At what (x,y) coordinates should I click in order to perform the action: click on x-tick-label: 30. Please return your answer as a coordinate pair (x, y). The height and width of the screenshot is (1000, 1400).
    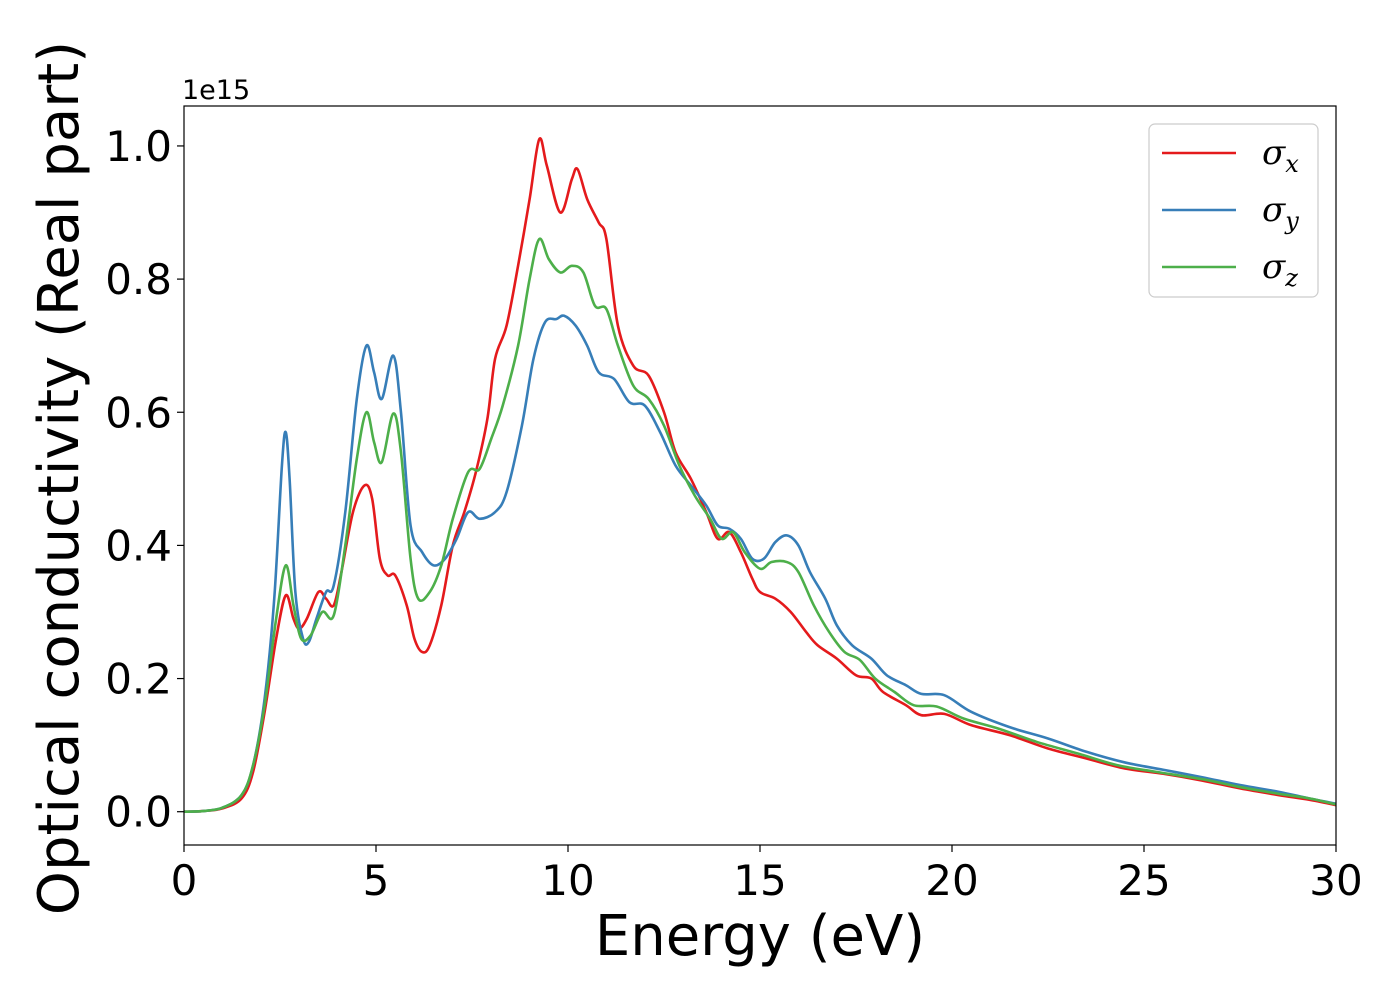
    Looking at the image, I should click on (1335, 880).